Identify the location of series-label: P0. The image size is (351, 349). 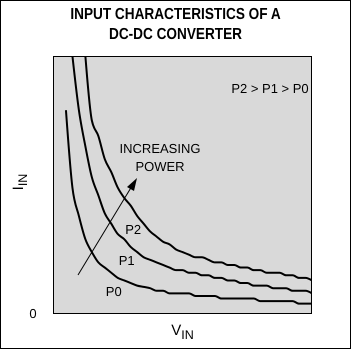
(114, 291).